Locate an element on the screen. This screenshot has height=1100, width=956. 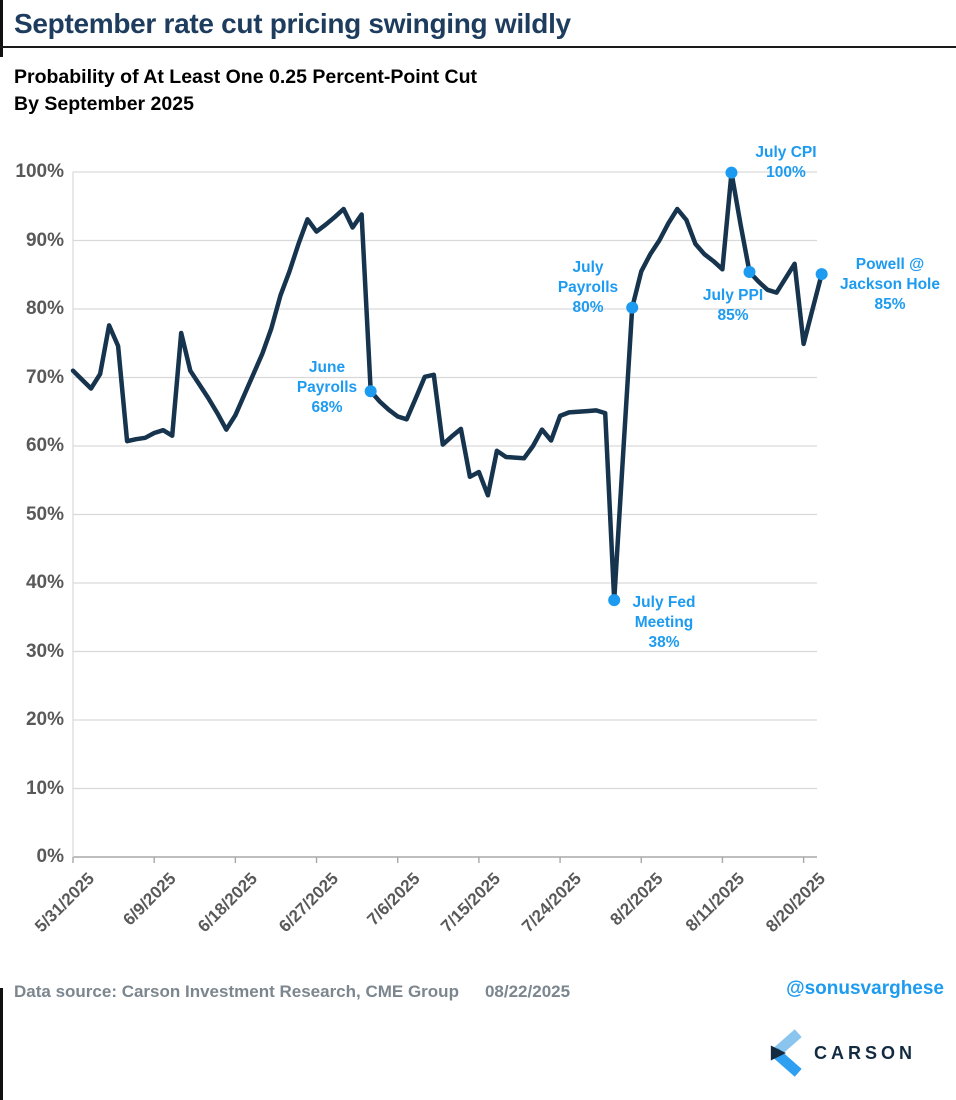
annotation-line: July CPI is located at coordinates (786, 152).